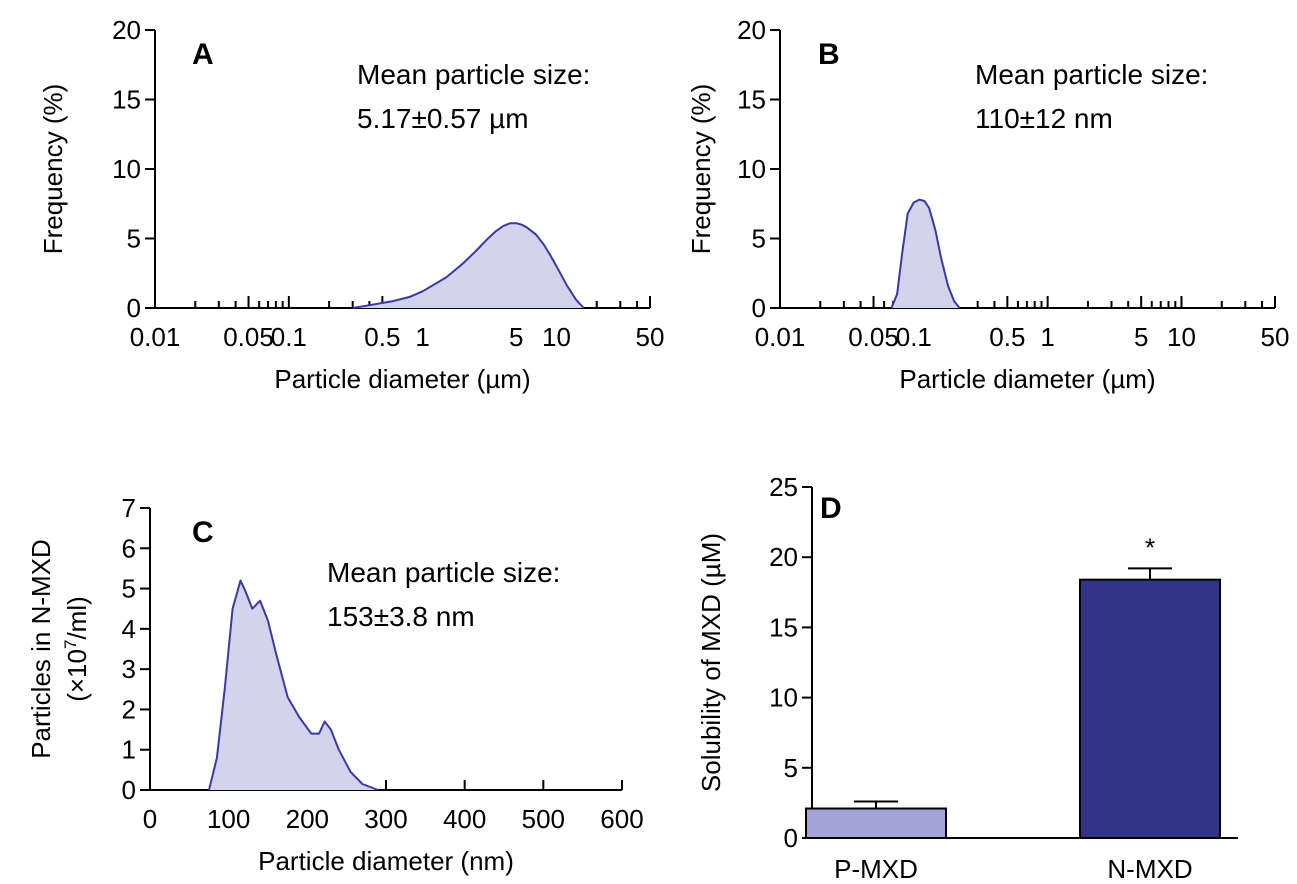 The image size is (1297, 884). What do you see at coordinates (385, 819) in the screenshot?
I see `x-tick-label: 300` at bounding box center [385, 819].